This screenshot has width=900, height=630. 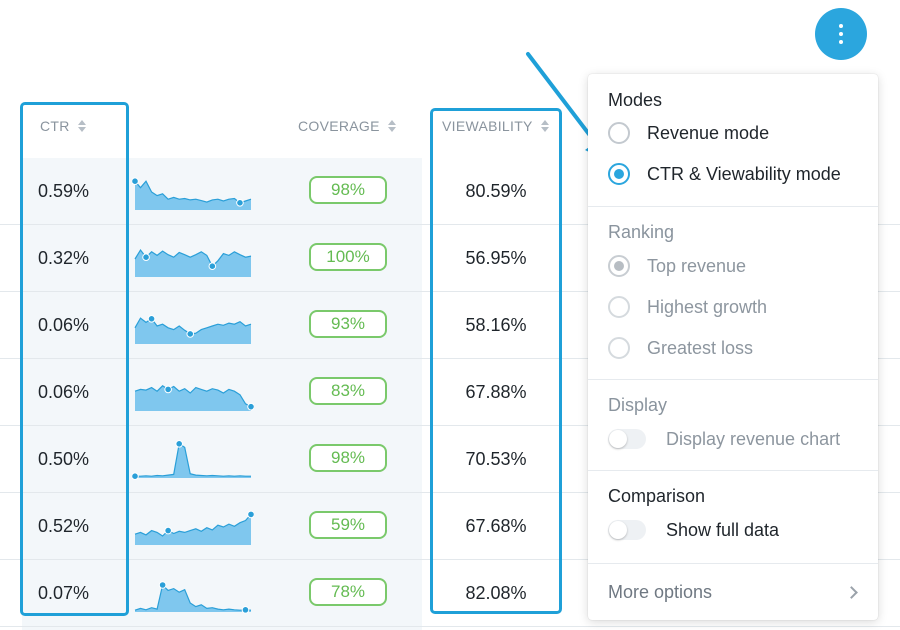 I want to click on radio-ctr-viewability-mode, so click(x=619, y=174).